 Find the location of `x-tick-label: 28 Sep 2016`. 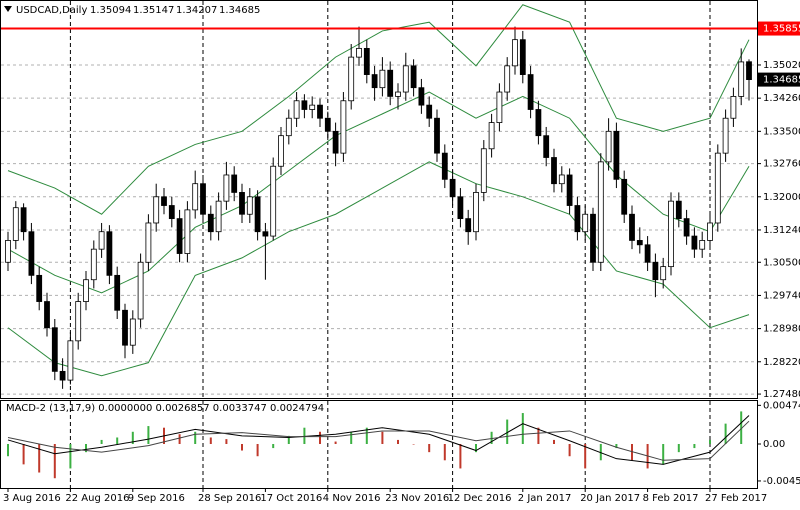

x-tick-label: 28 Sep 2016 is located at coordinates (229, 498).